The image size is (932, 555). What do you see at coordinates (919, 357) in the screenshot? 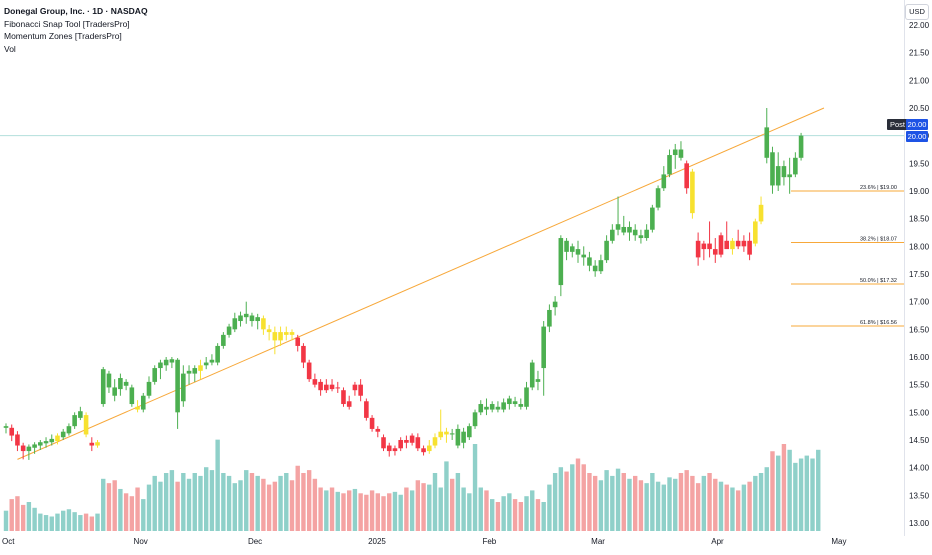
I see `y-tick-label: 16.00` at bounding box center [919, 357].